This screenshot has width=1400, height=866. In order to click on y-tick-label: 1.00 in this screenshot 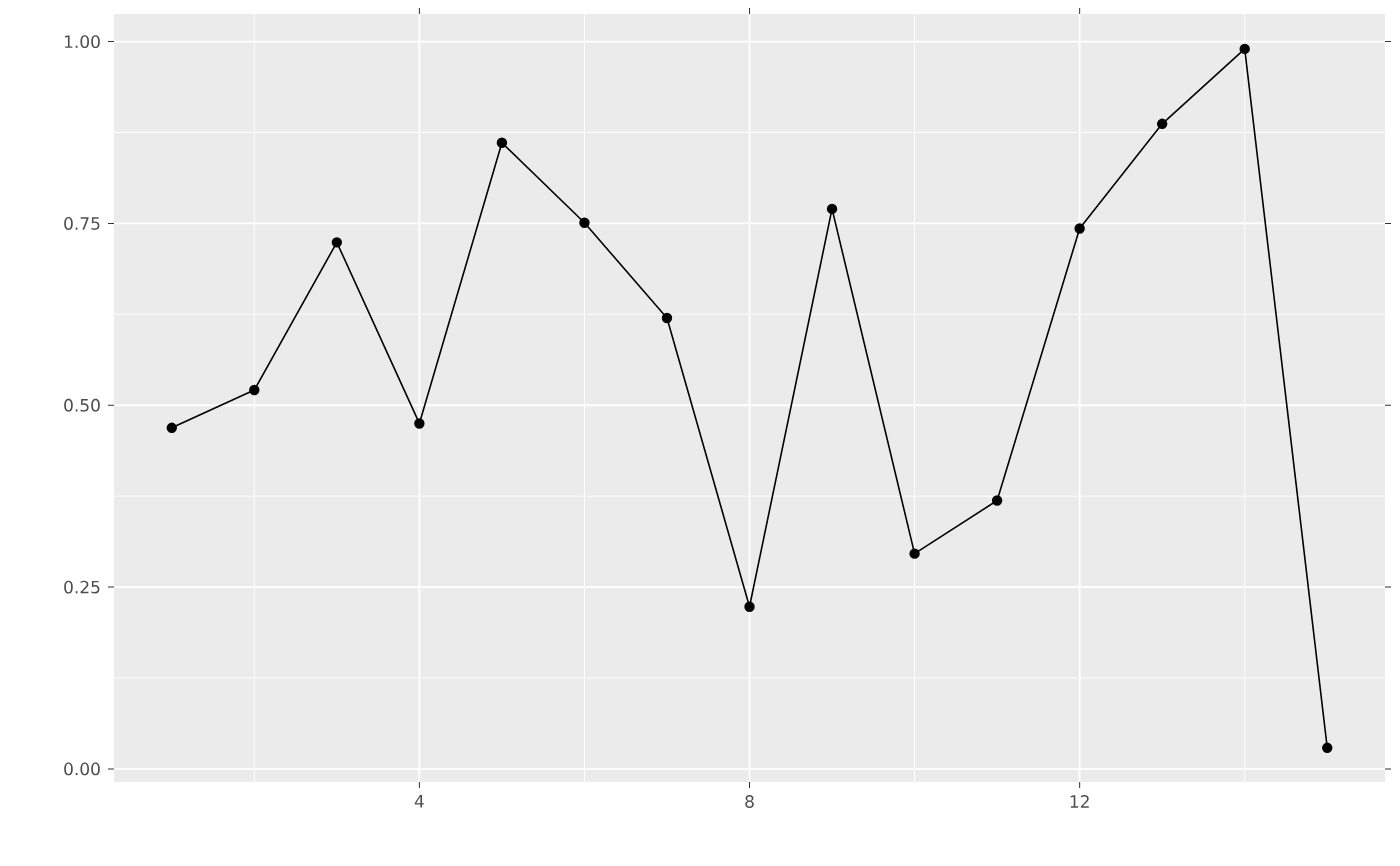, I will do `click(82, 42)`.